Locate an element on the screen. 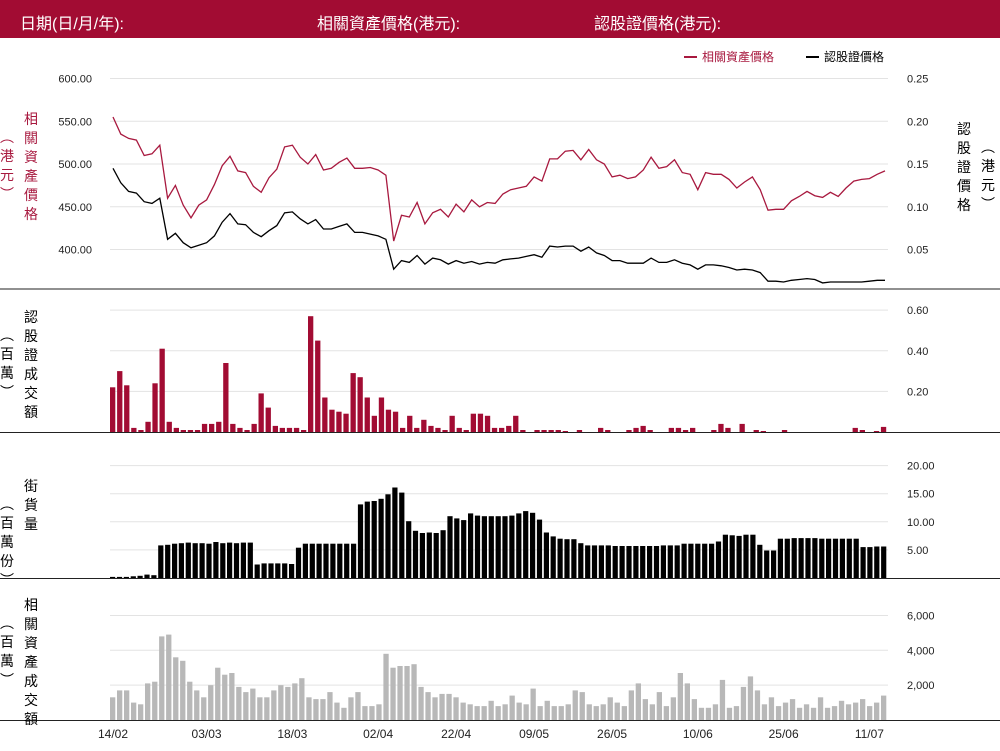 Image resolution: width=1000 pixels, height=751 pixels. x-axis-tick-label: 26/05 is located at coordinates (612, 734).